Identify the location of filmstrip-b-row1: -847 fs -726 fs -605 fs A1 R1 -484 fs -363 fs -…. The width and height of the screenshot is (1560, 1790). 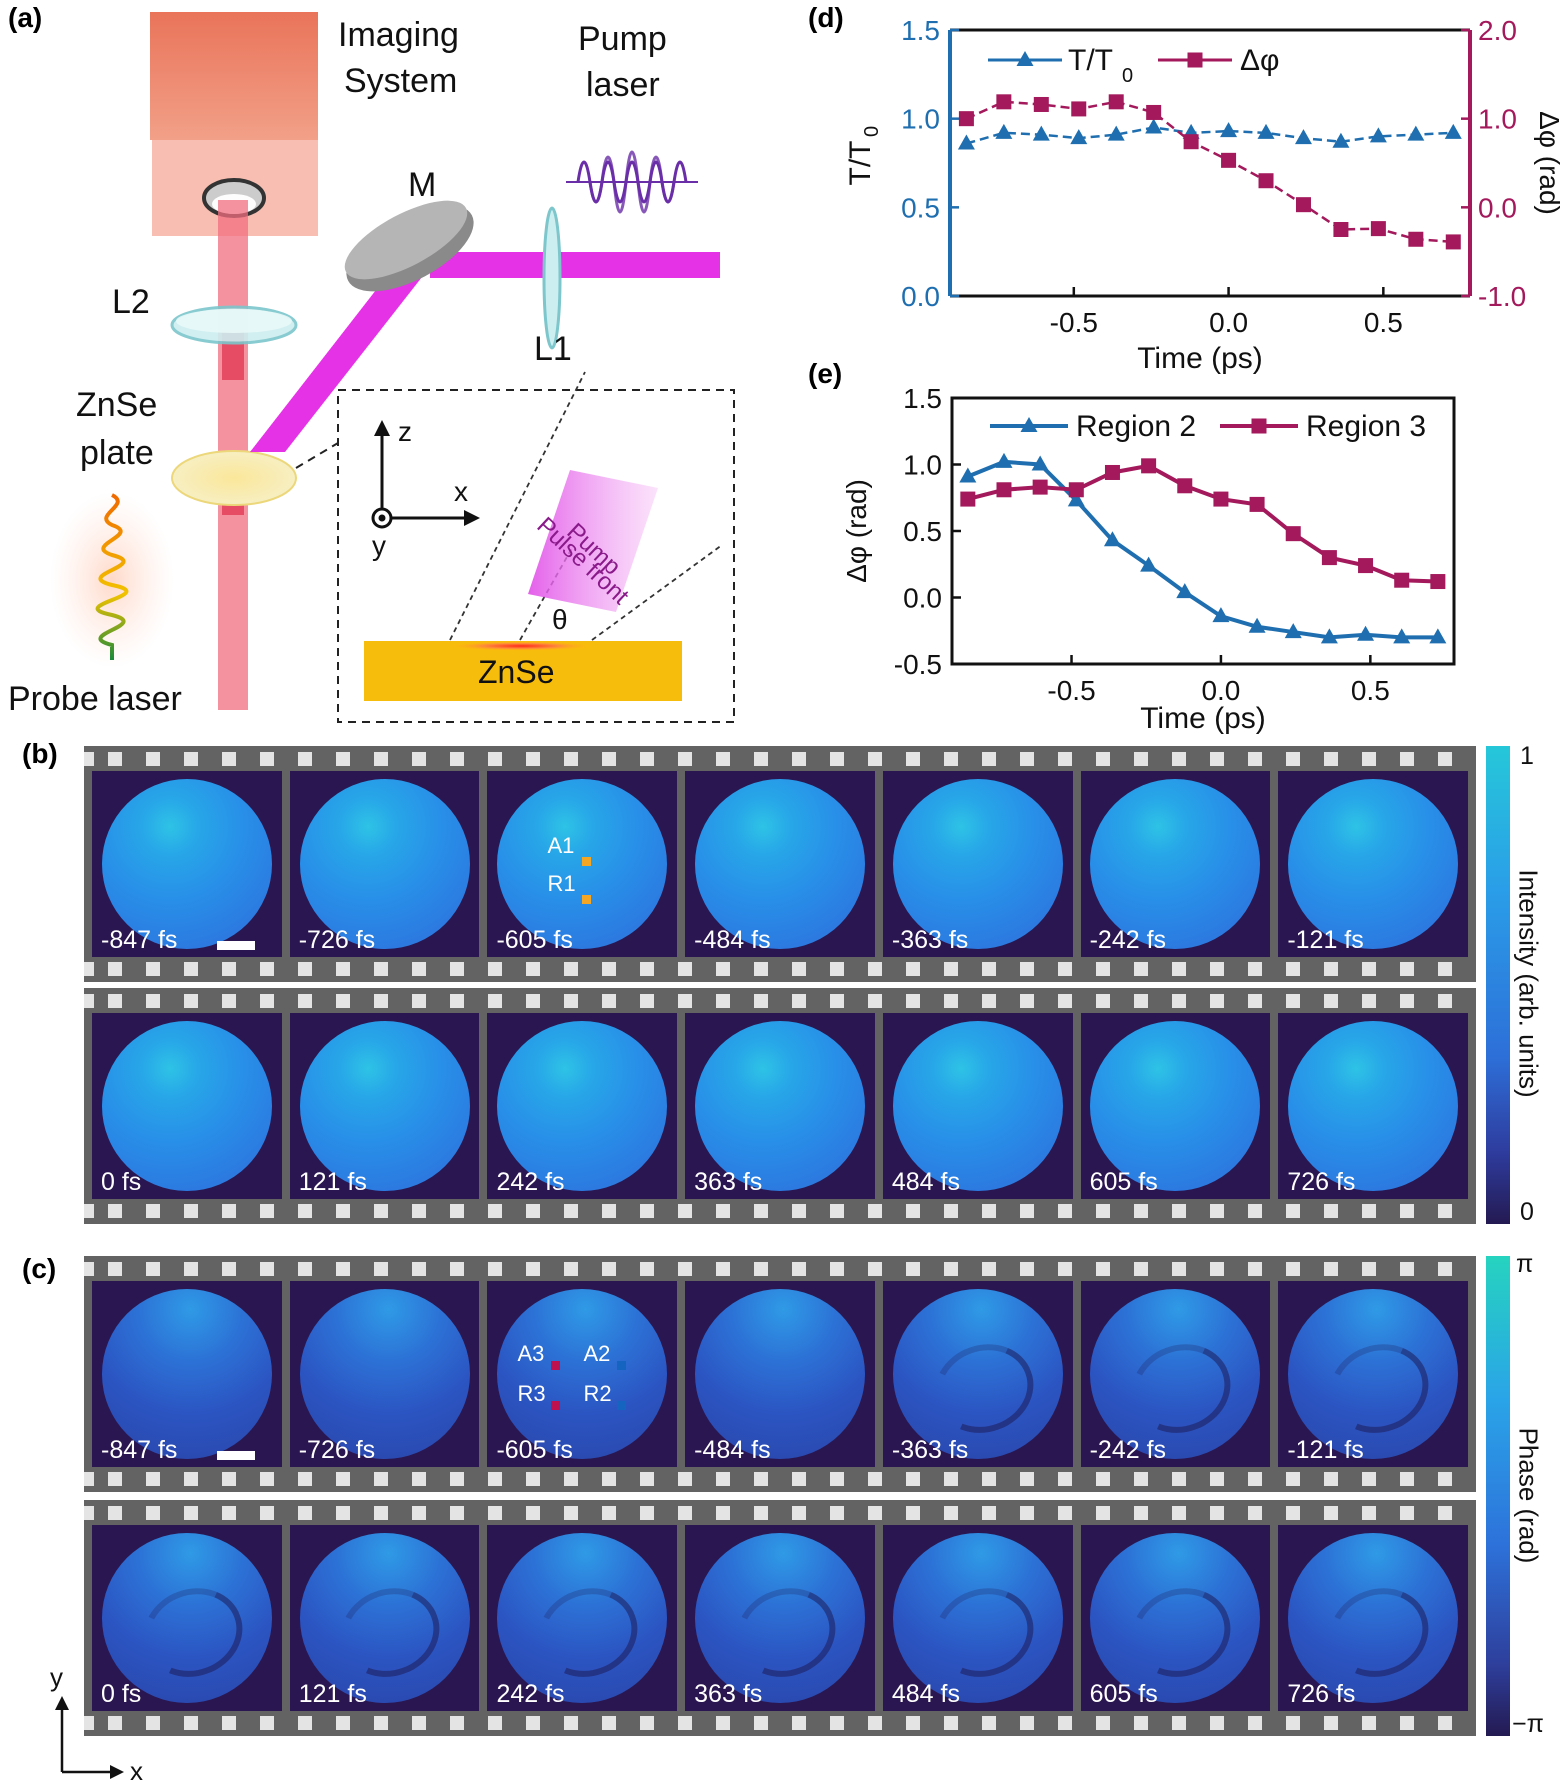
(780, 864).